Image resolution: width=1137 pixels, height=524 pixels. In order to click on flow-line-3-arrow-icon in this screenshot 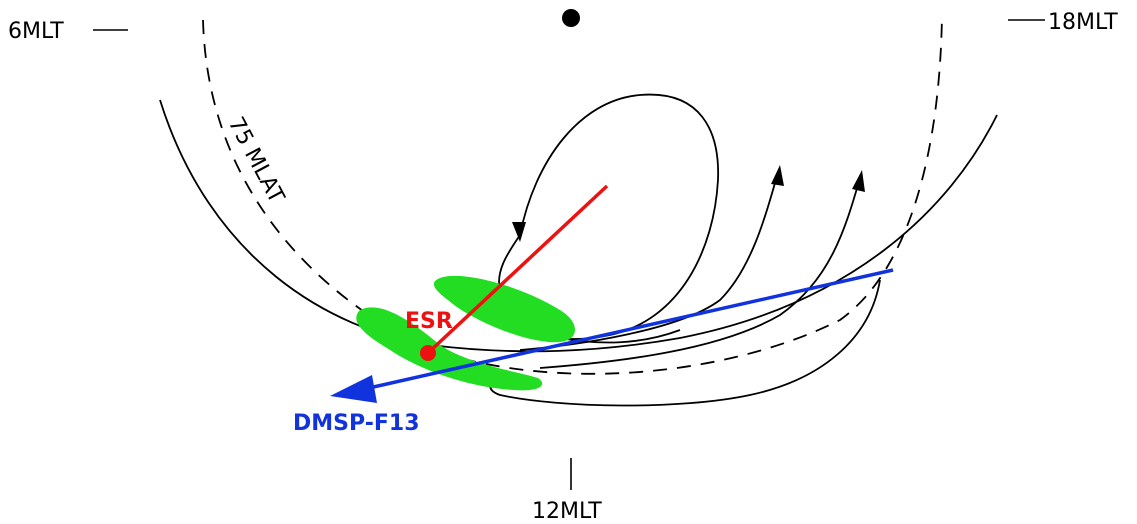, I will do `click(858, 181)`.